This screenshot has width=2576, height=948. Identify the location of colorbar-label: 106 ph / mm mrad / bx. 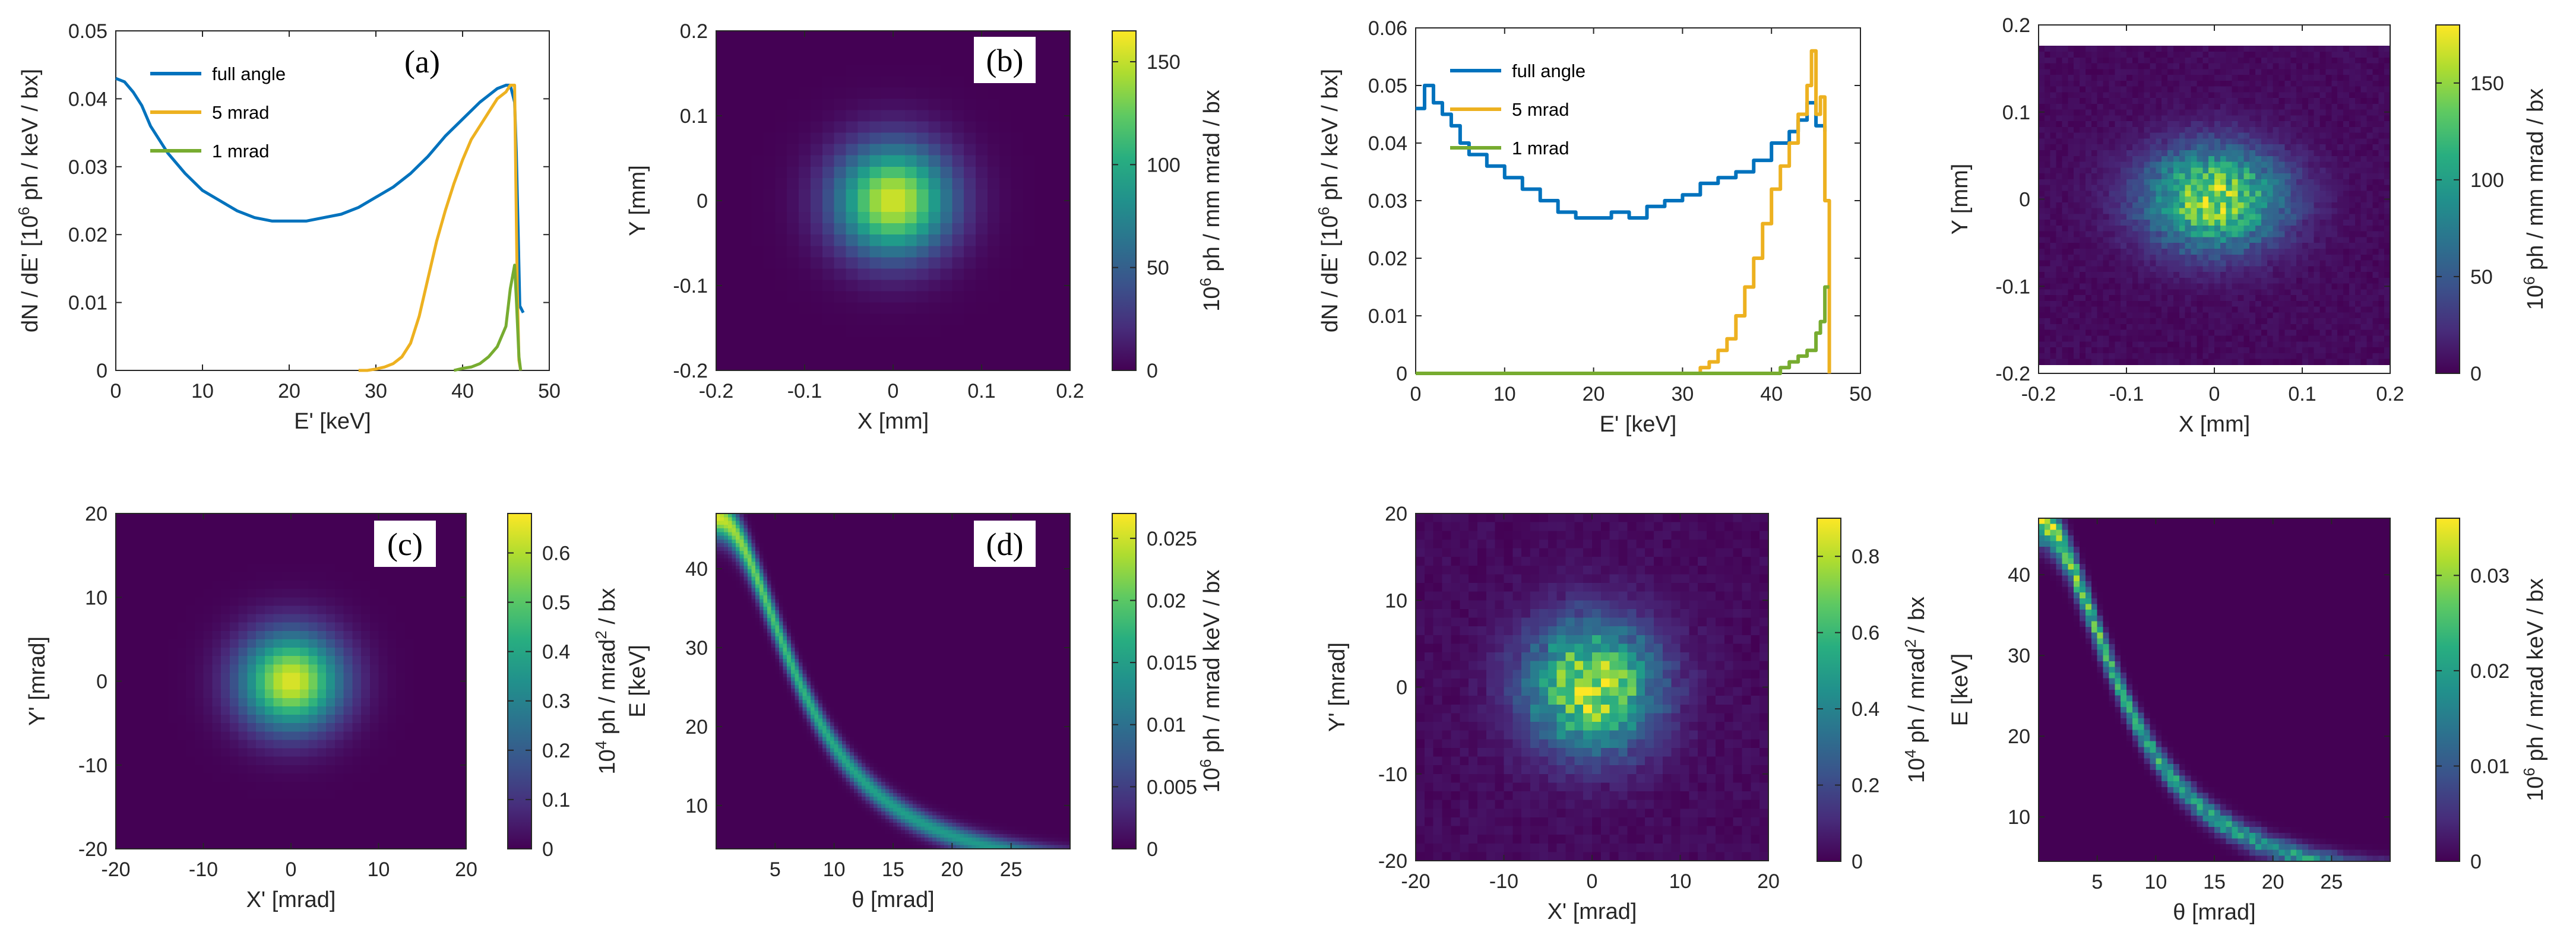
(1210, 201).